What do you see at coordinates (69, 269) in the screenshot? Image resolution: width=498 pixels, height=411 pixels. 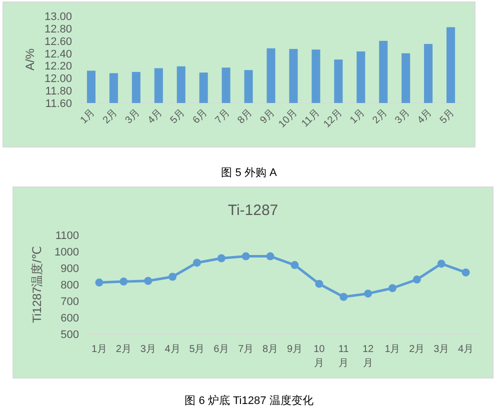 I see `y-tick-label: 900` at bounding box center [69, 269].